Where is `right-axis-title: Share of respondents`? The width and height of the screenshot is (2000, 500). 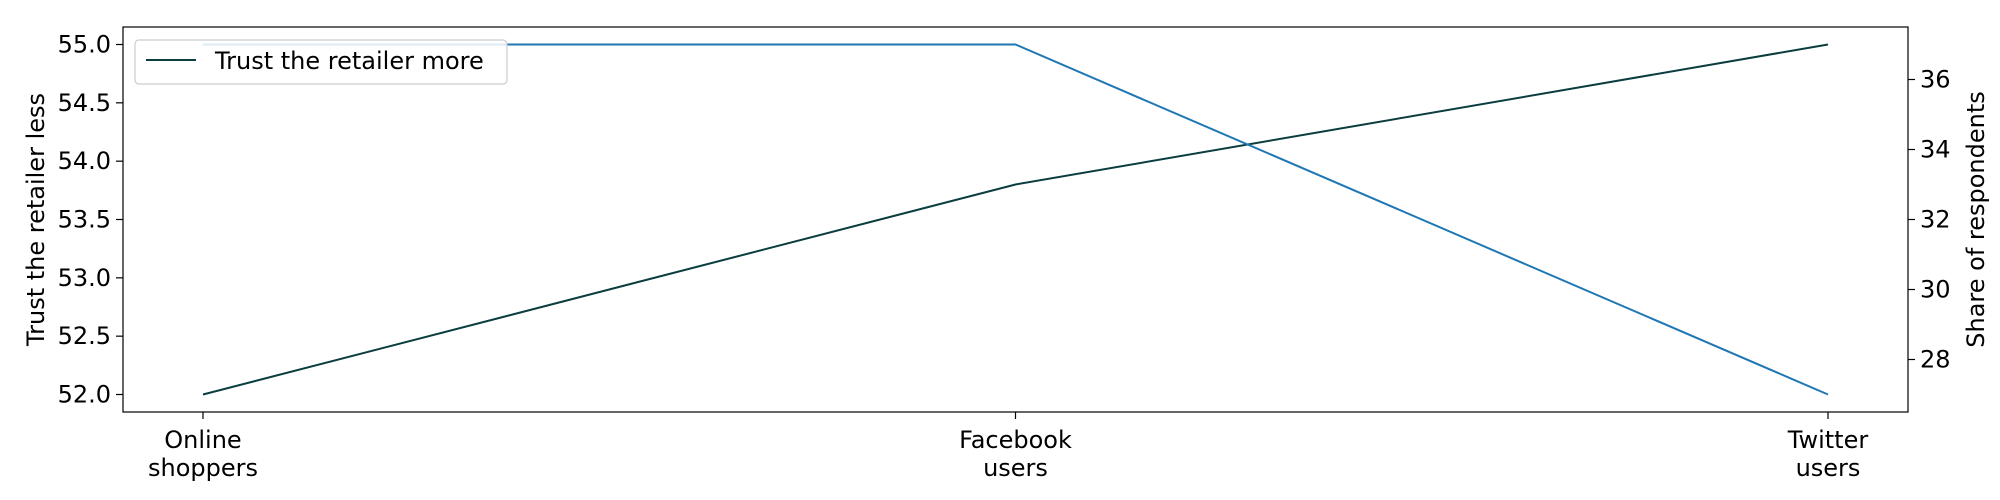
right-axis-title: Share of respondents is located at coordinates (1976, 219).